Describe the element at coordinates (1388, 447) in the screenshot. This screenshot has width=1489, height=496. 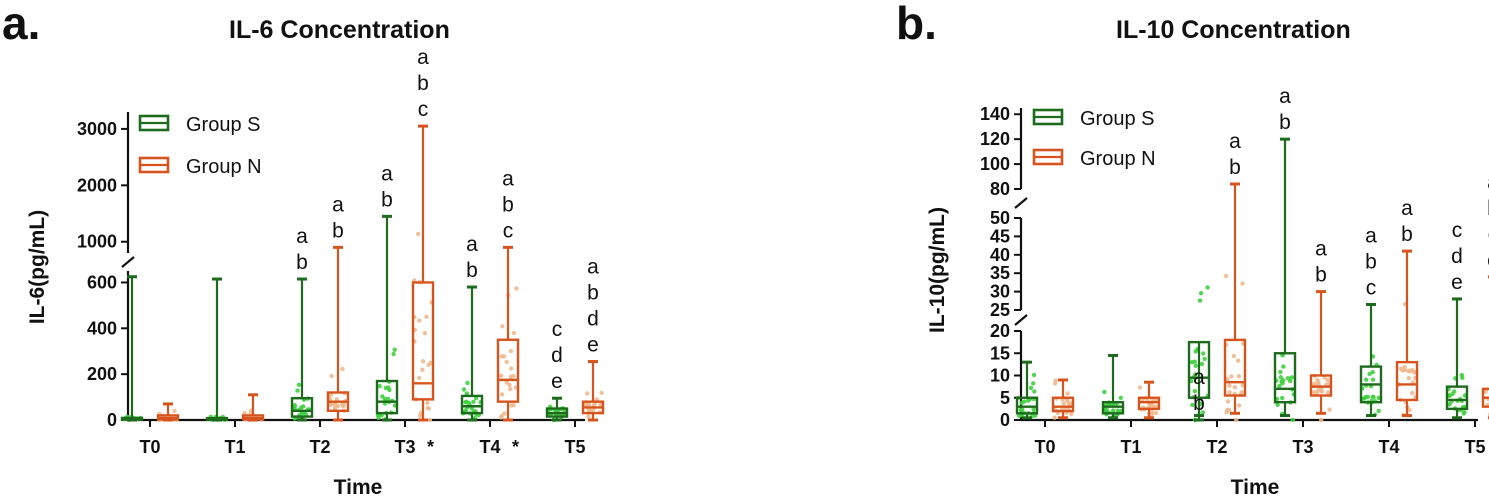
I see `x-tick-label: T4` at that location.